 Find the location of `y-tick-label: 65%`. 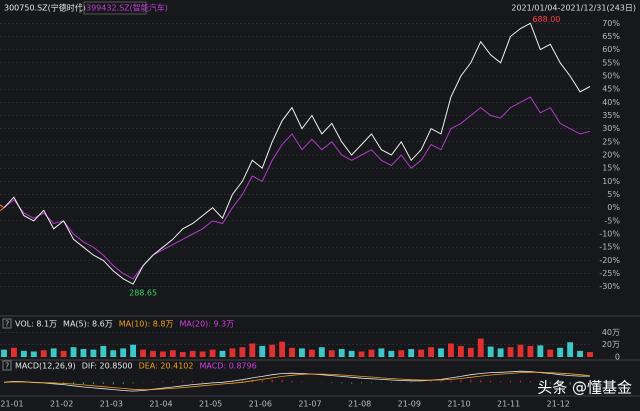

y-tick-label: 65% is located at coordinates (611, 36).